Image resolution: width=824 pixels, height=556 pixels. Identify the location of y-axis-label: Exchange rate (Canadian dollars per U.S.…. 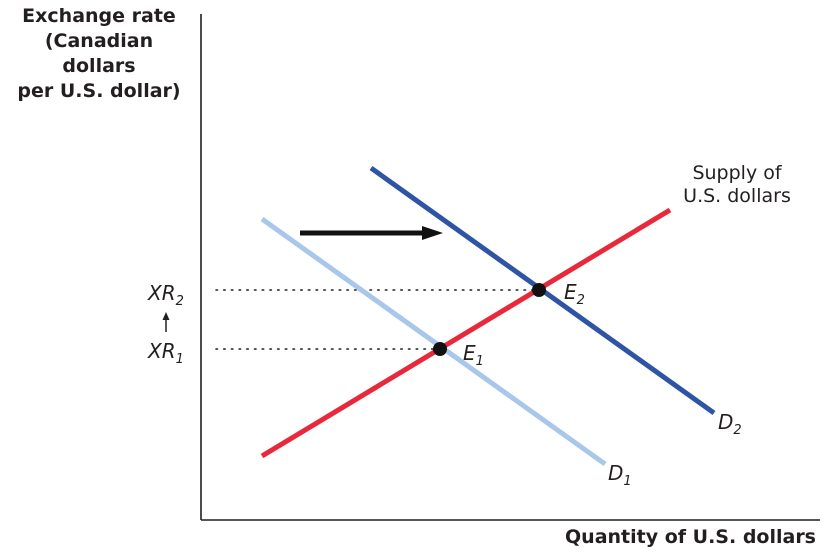
(99, 54).